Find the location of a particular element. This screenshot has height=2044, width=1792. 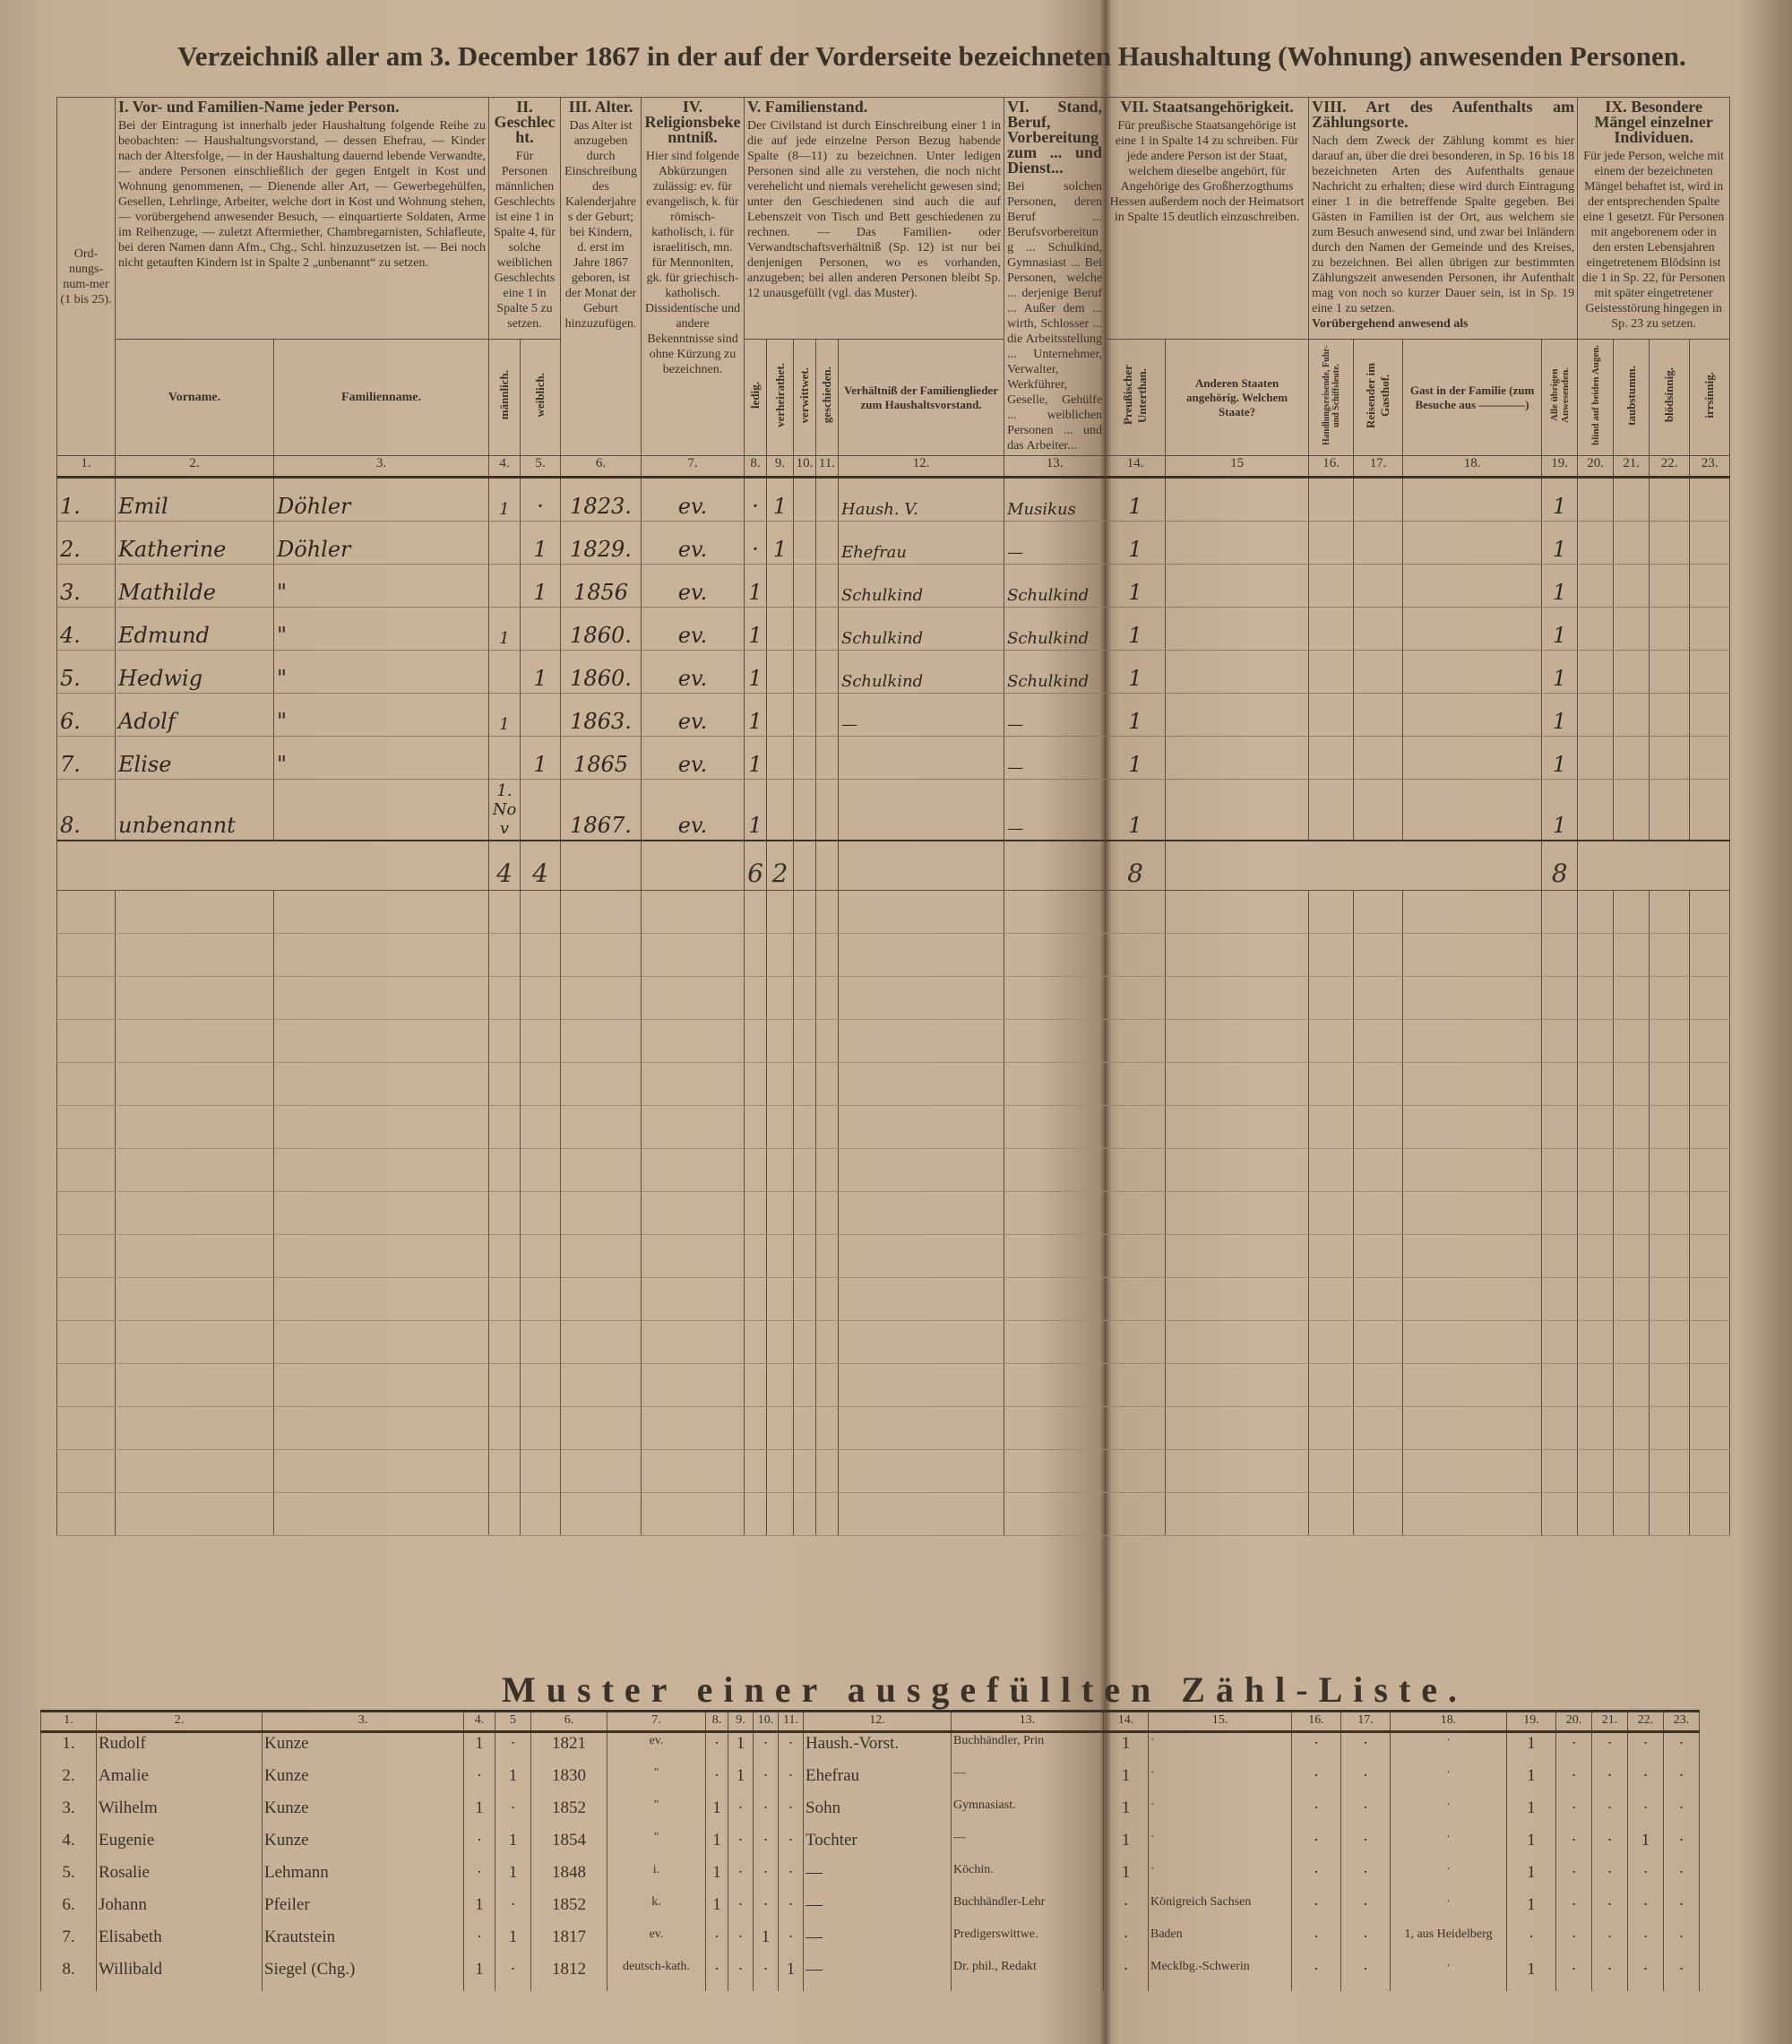

cell: 1. Nov is located at coordinates (505, 810).